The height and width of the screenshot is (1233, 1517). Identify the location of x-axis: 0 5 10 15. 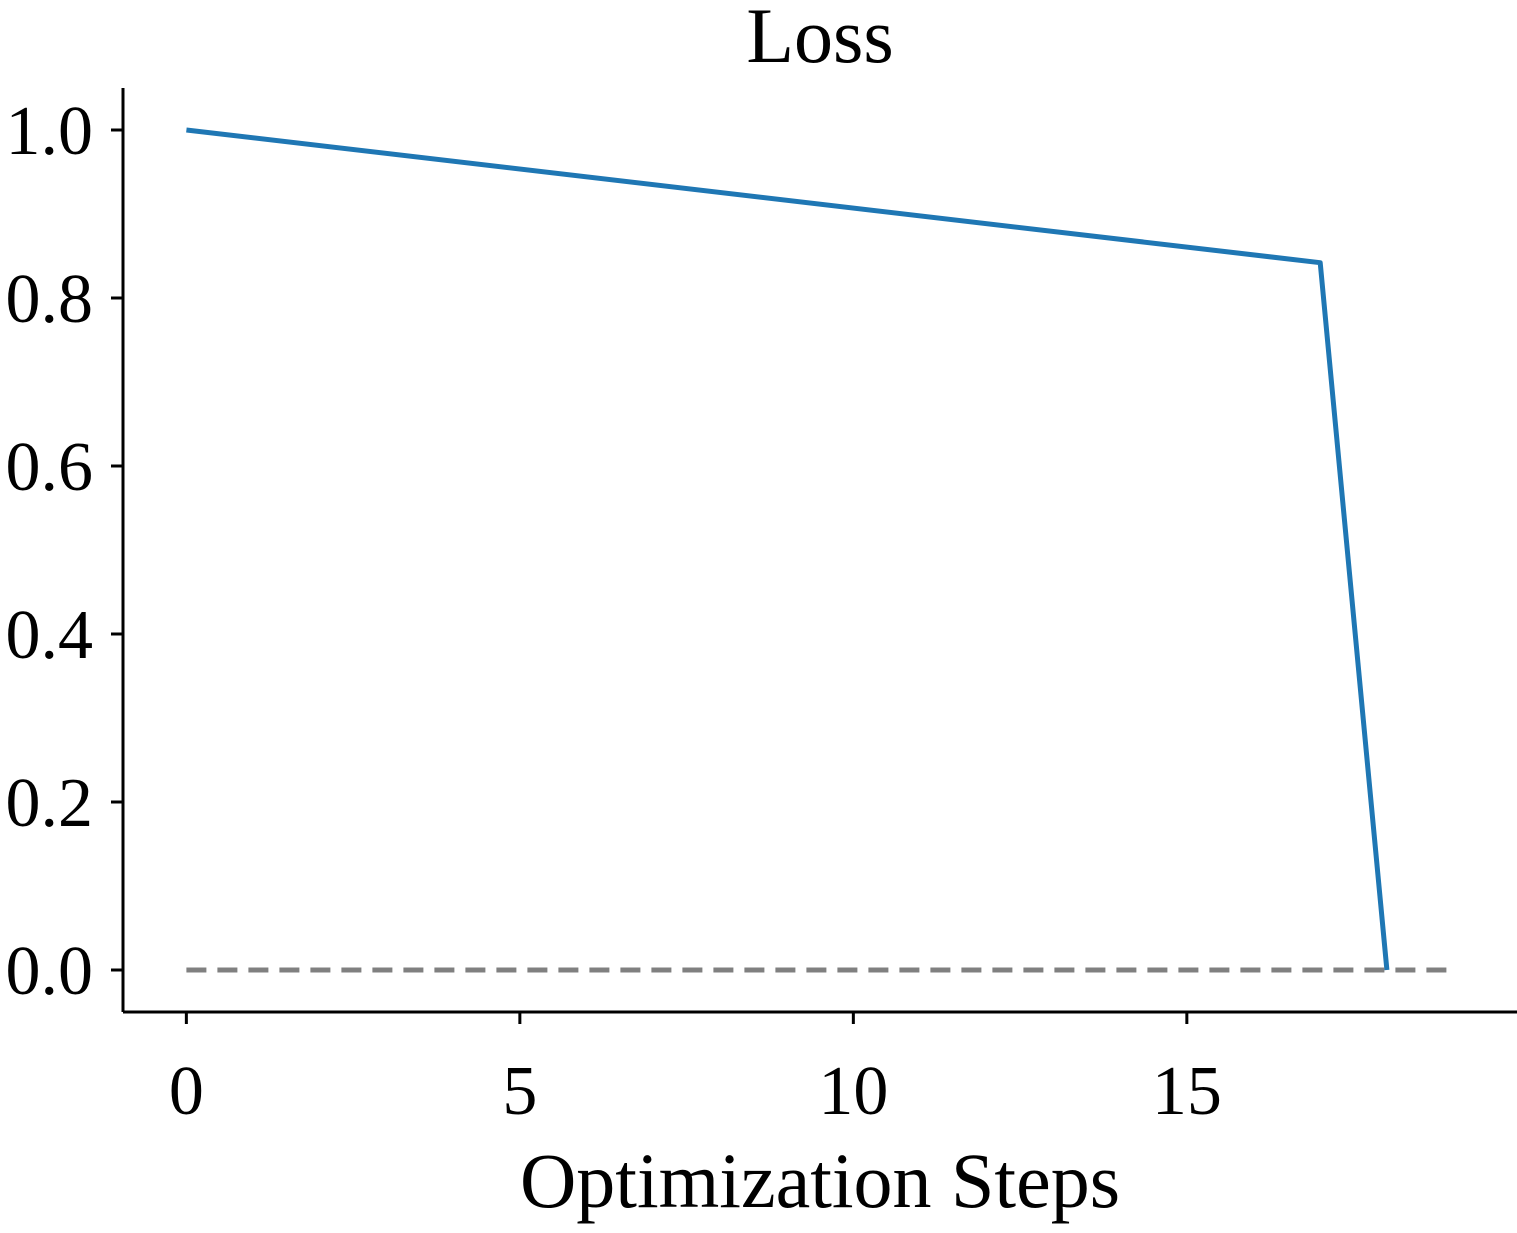
(820, 1070).